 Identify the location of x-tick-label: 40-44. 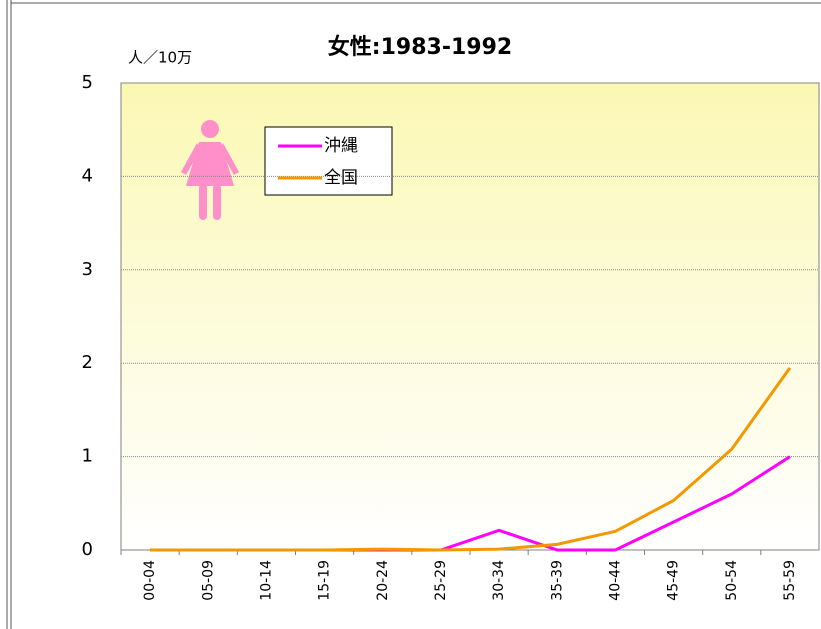
(615, 580).